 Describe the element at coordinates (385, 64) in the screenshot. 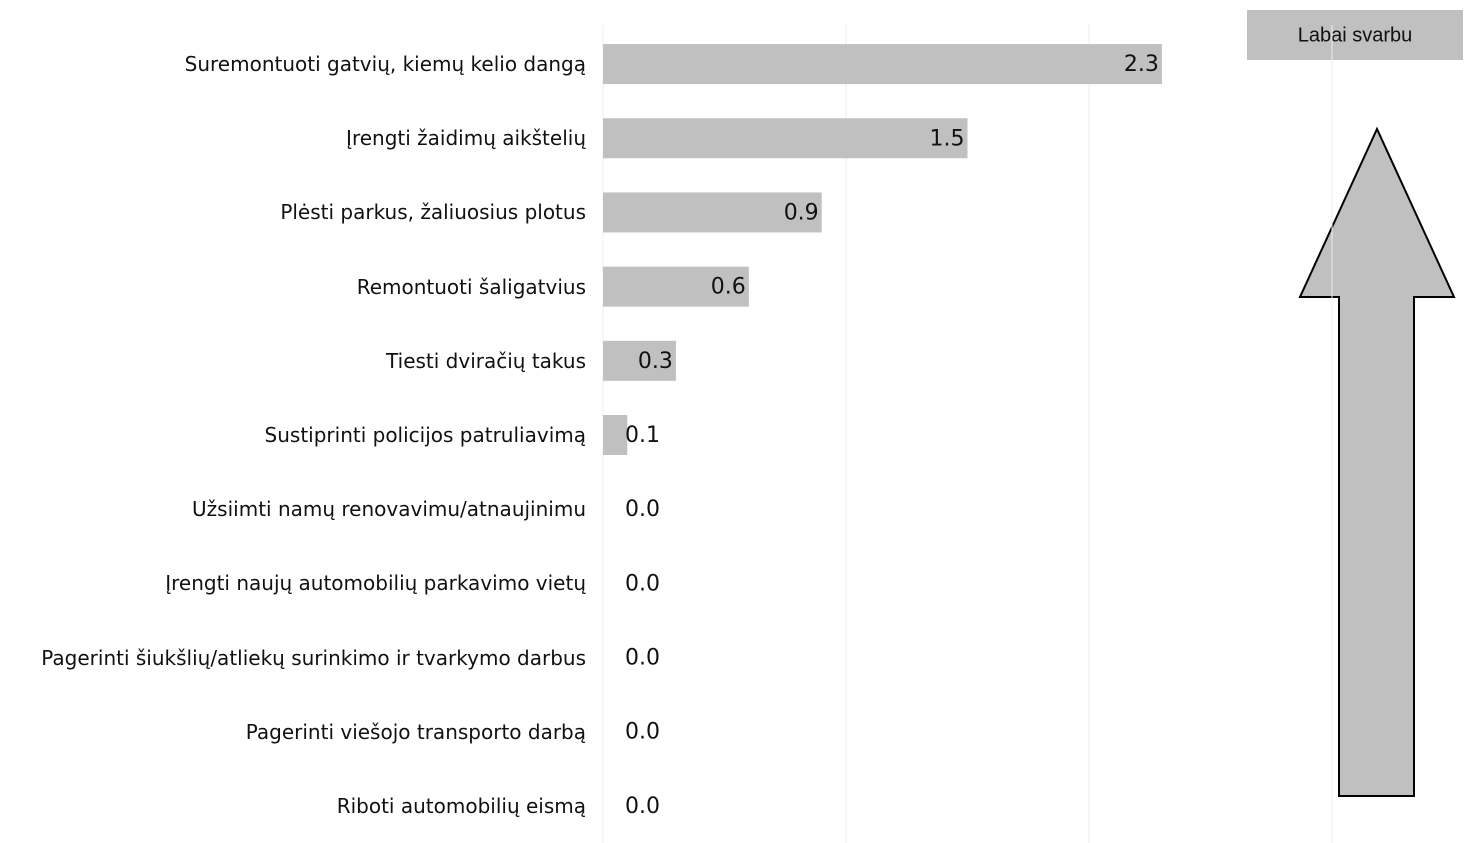

I see `category-label: Suremontuoti gatvių, kiemų kelio dangą` at that location.